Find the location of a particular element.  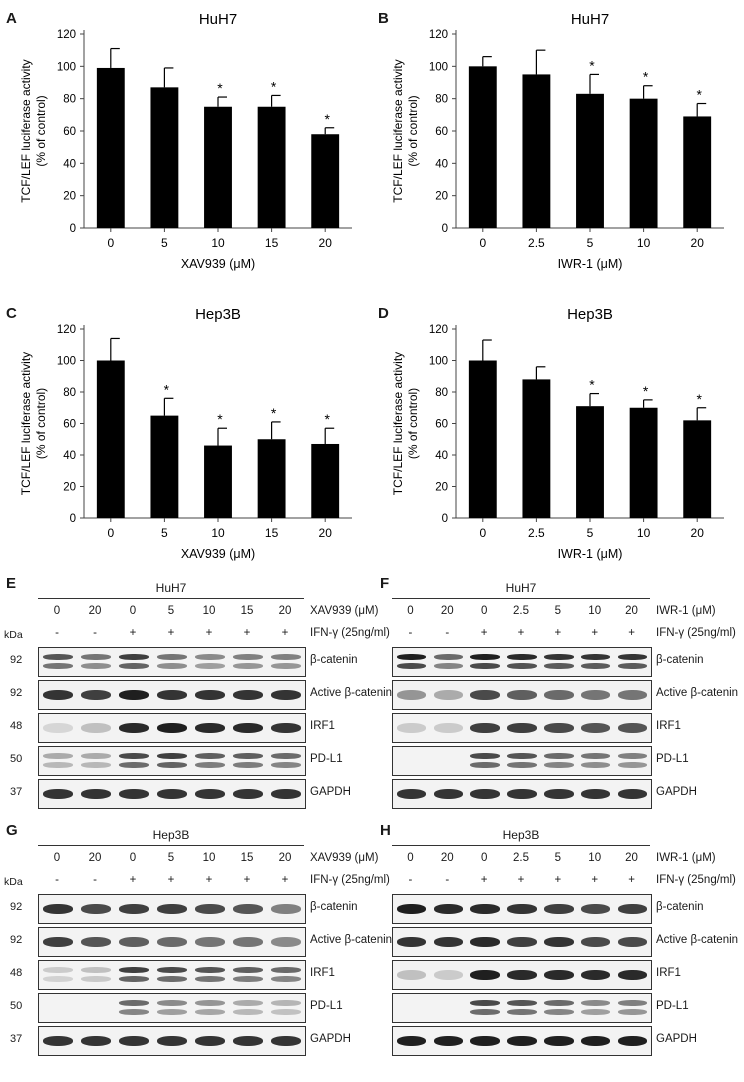

dose-label: 20 is located at coordinates (285, 611).